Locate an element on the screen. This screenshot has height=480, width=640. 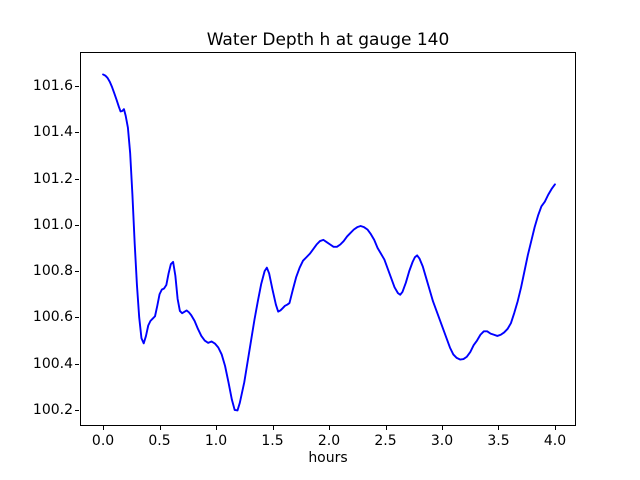
x-tick-label: 3.0 is located at coordinates (442, 441).